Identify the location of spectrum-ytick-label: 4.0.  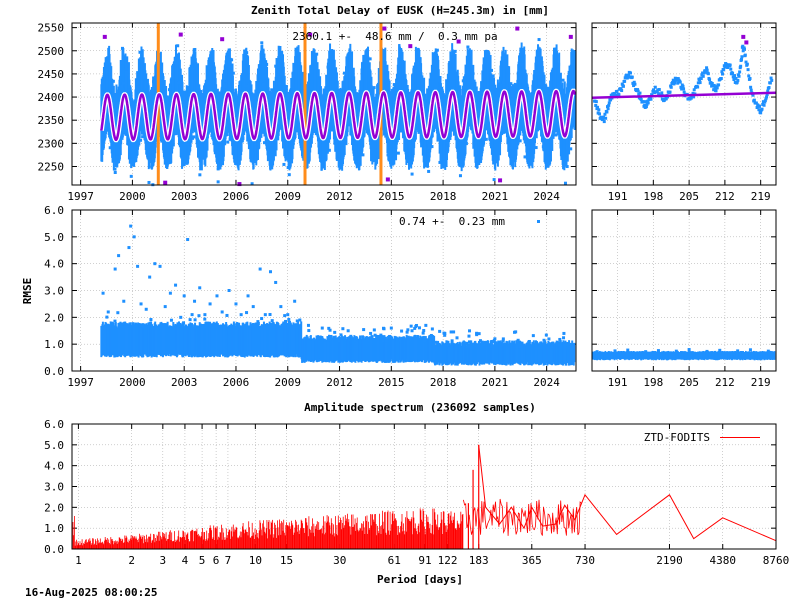
(54, 466).